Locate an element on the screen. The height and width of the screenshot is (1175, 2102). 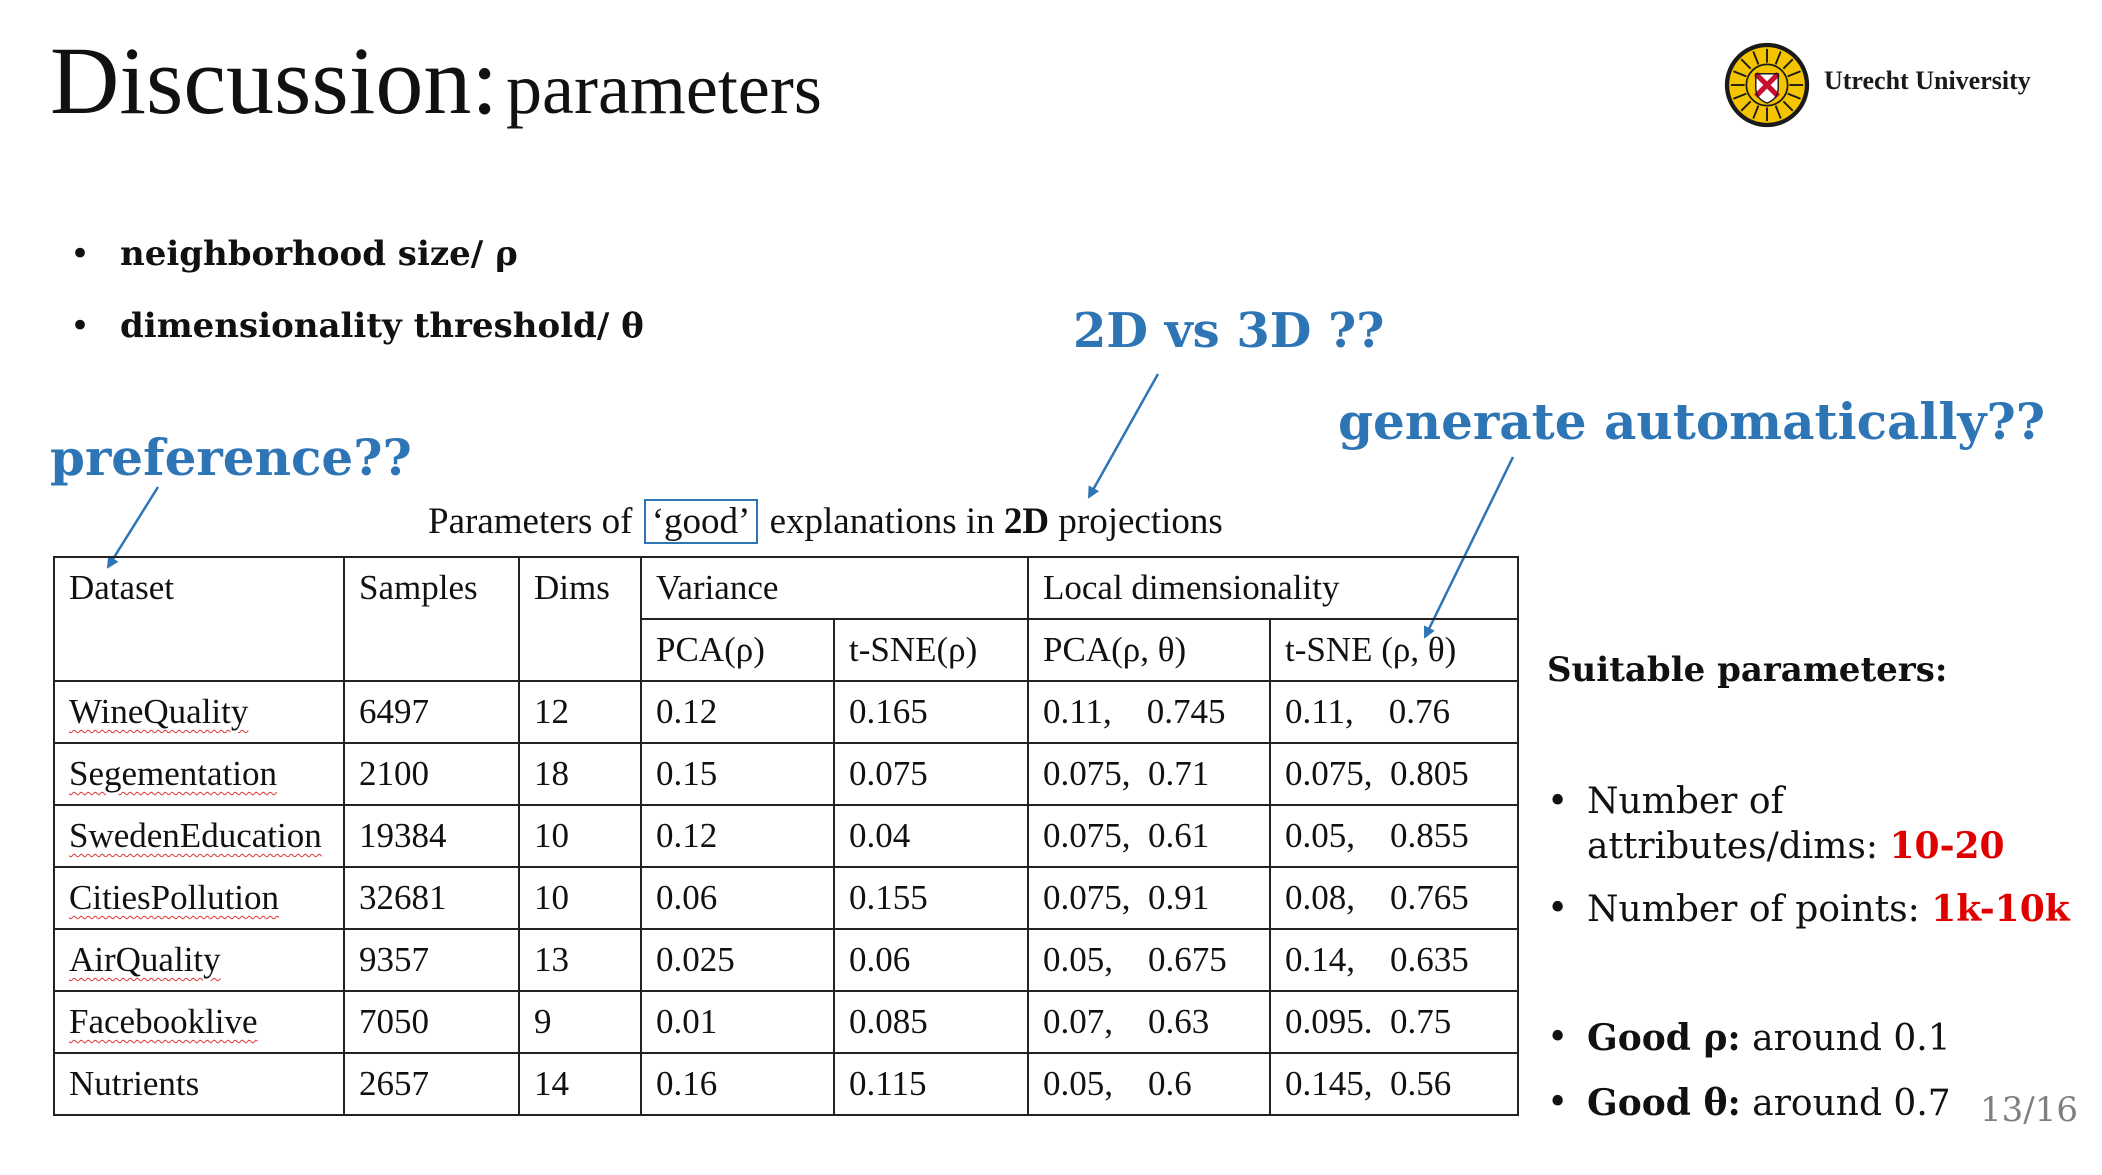
cell-dataset: AirQuality is located at coordinates (199, 960).